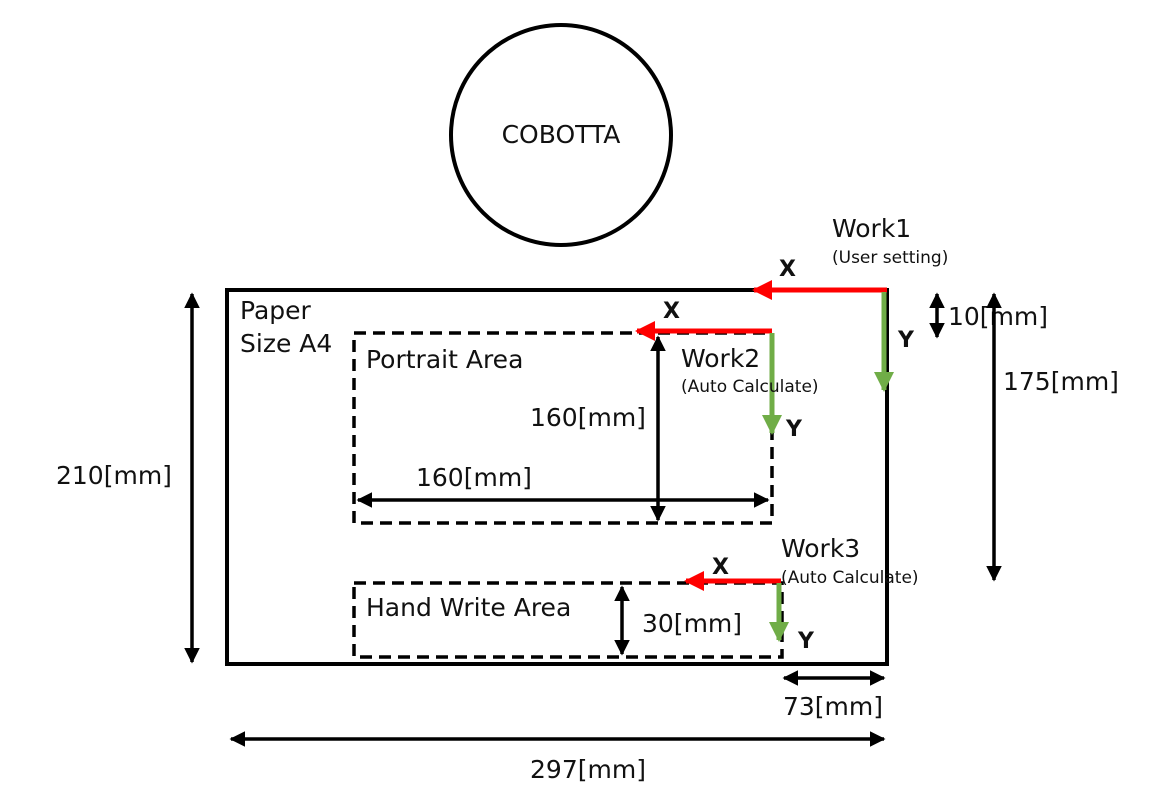 The height and width of the screenshot is (812, 1165). Describe the element at coordinates (474, 477) in the screenshot. I see `portrait-width-label: 160[mm]` at that location.